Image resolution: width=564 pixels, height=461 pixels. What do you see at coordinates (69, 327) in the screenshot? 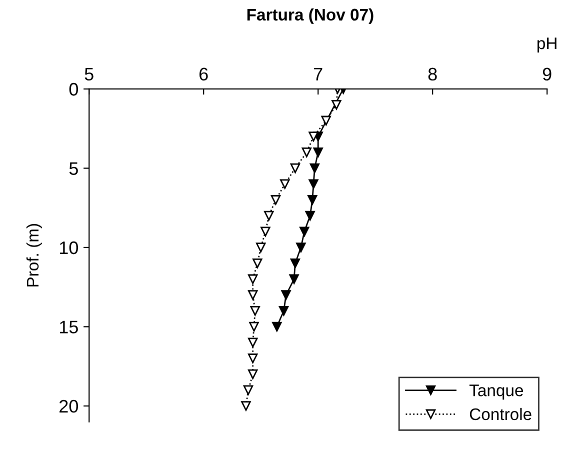
I see `y-tick-label: 15` at bounding box center [69, 327].